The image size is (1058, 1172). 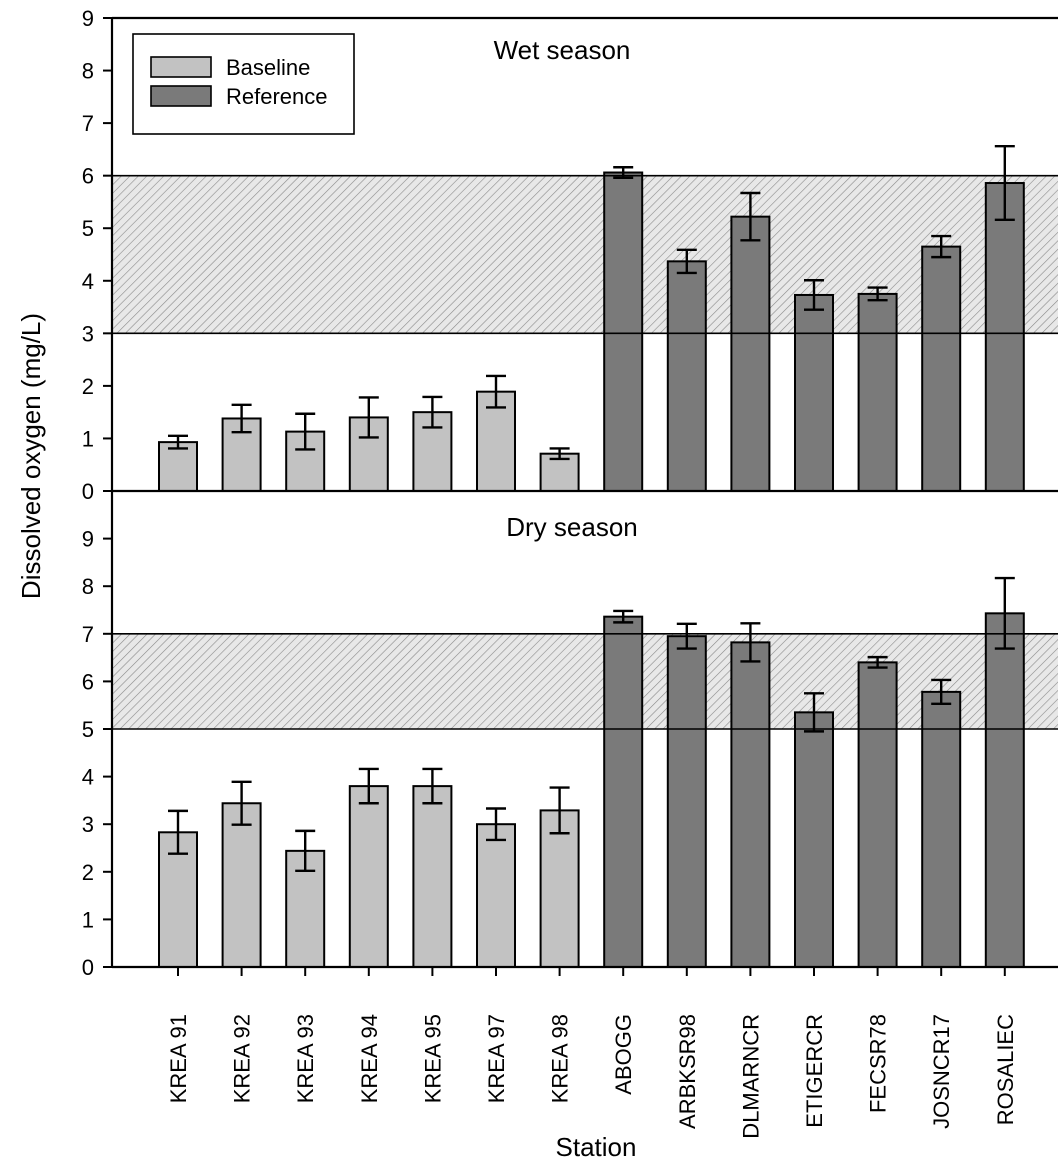 I want to click on dry-season-error-bar-fecsr78, so click(x=877, y=662).